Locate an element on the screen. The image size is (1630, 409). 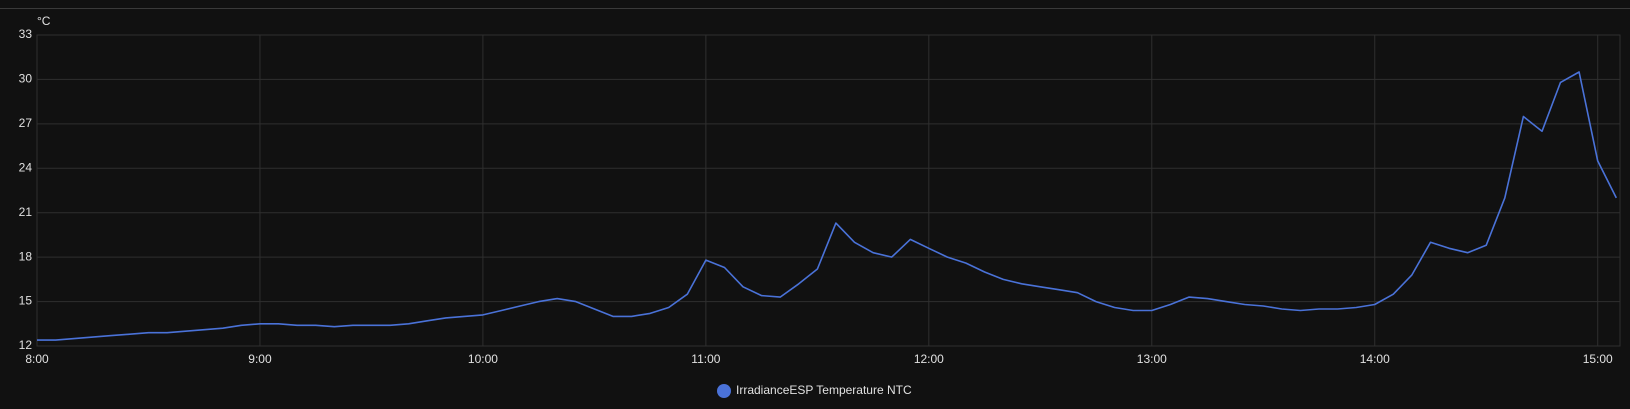
y-tick-label: 33 is located at coordinates (26, 34).